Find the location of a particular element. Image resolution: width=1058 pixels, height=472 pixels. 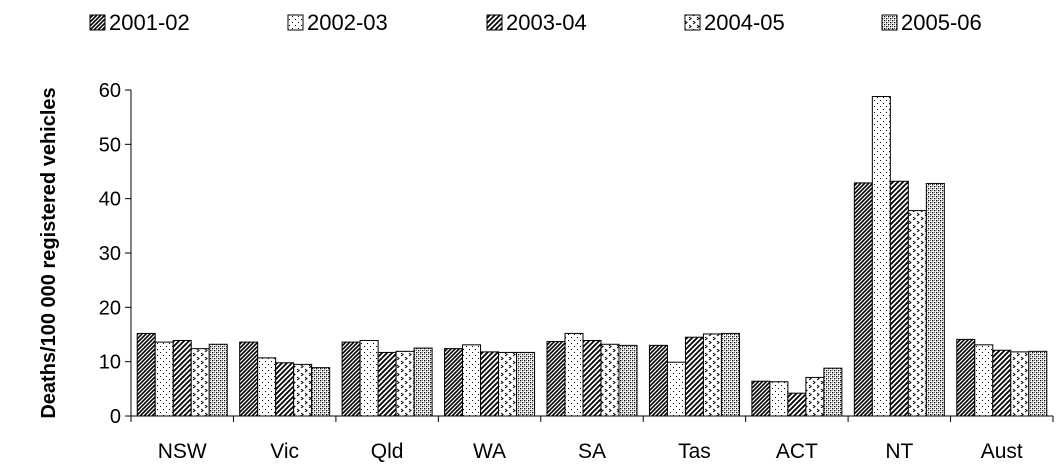

legend: 2001-02 2002-03 2003-04 2004-05 2005-06 is located at coordinates (535, 22).